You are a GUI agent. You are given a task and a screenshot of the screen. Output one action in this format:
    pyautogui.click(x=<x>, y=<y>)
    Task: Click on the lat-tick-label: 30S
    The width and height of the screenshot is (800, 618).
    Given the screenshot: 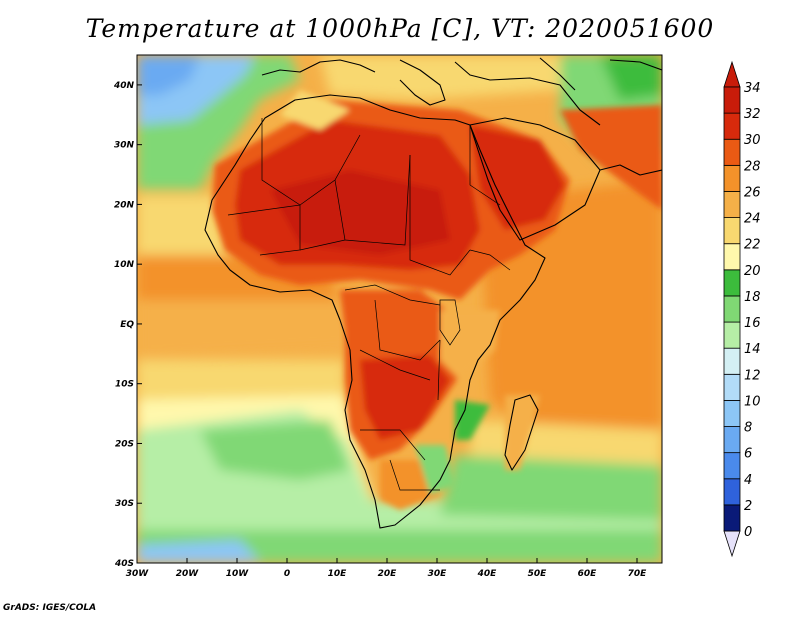 What is the action you would take?
    pyautogui.click(x=124, y=504)
    